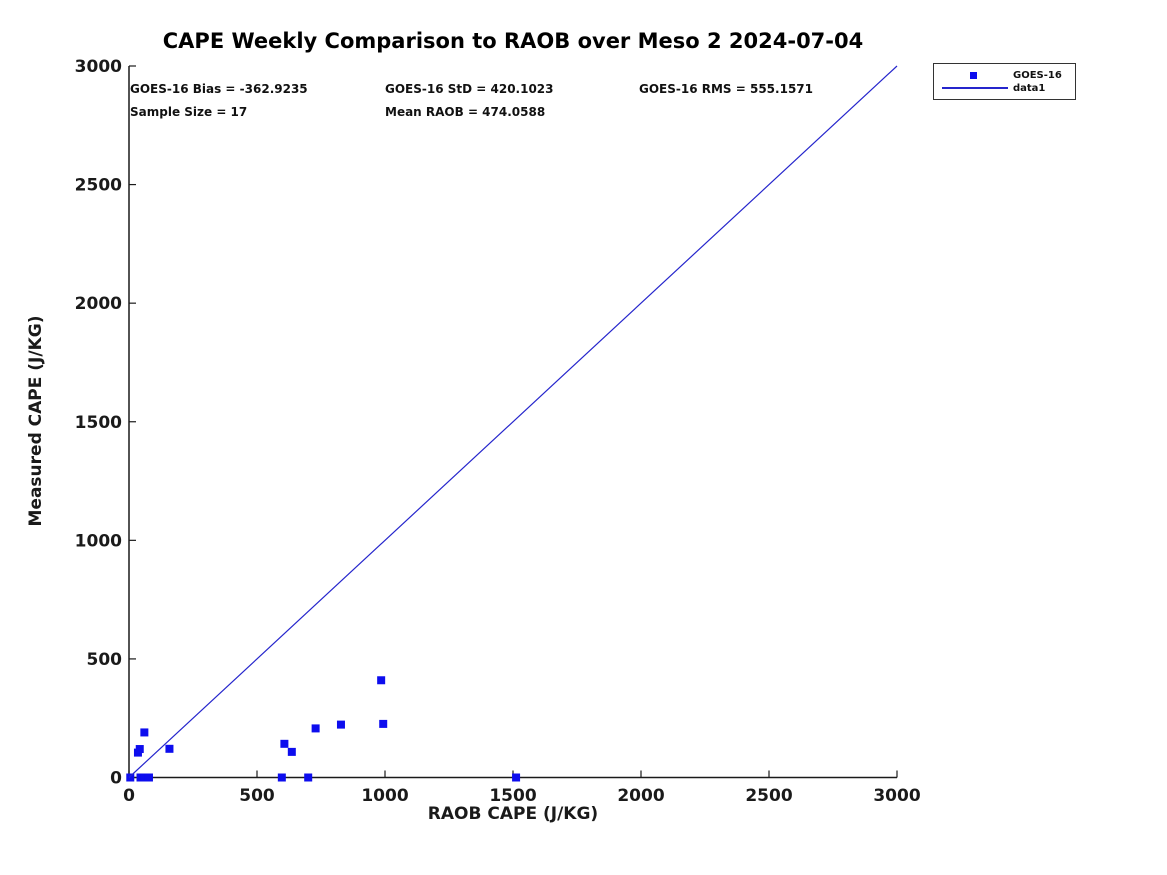 This screenshot has width=1167, height=875. Describe the element at coordinates (975, 88) in the screenshot. I see `legend-line-swatch` at that location.